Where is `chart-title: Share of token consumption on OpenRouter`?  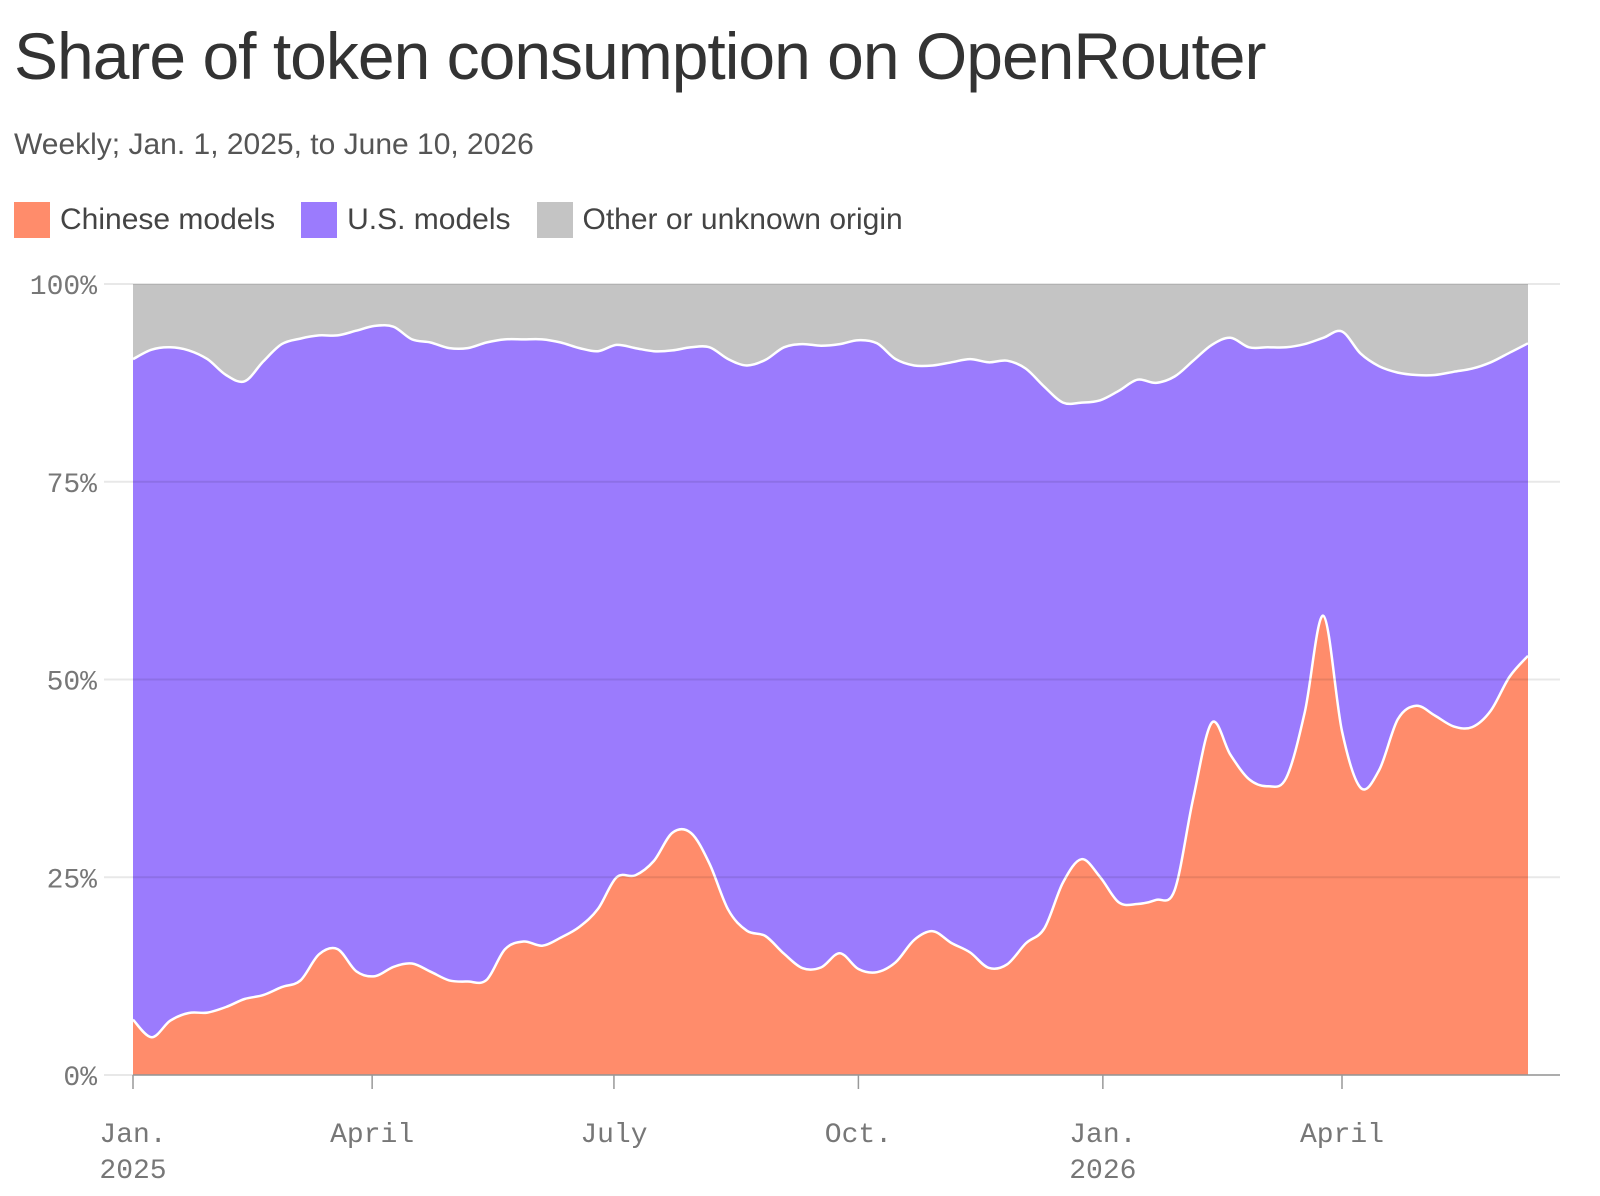
chart-title: Share of token consumption on OpenRouter is located at coordinates (640, 56).